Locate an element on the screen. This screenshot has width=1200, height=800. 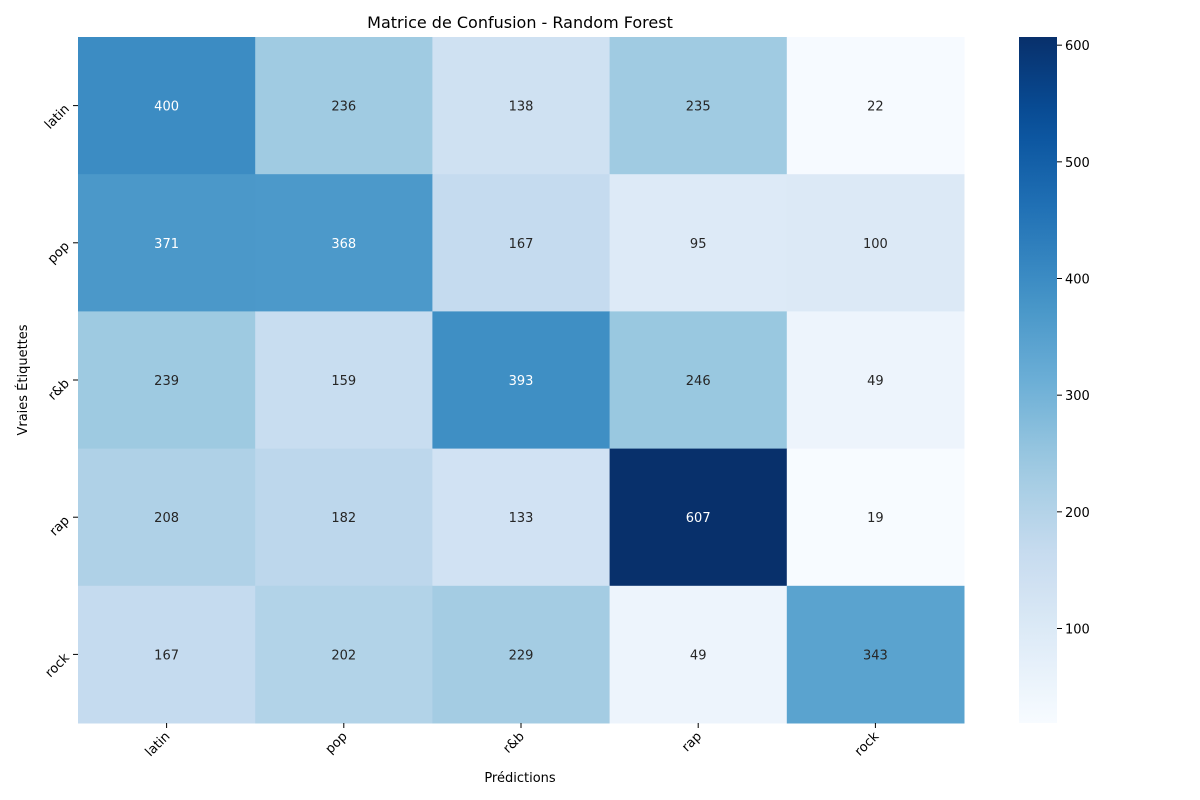
cell-value-label: 239 is located at coordinates (166, 381).